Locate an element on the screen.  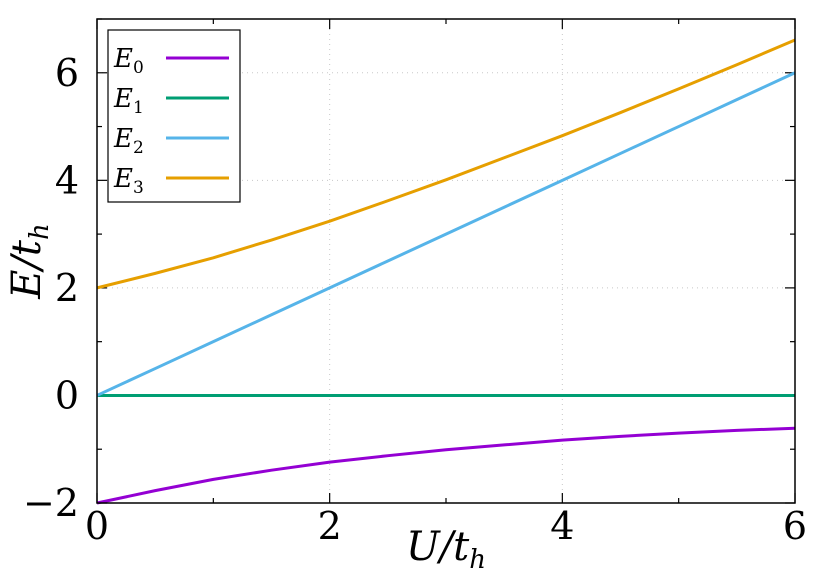
legend-entry-e1: E1 is located at coordinates (171, 101).